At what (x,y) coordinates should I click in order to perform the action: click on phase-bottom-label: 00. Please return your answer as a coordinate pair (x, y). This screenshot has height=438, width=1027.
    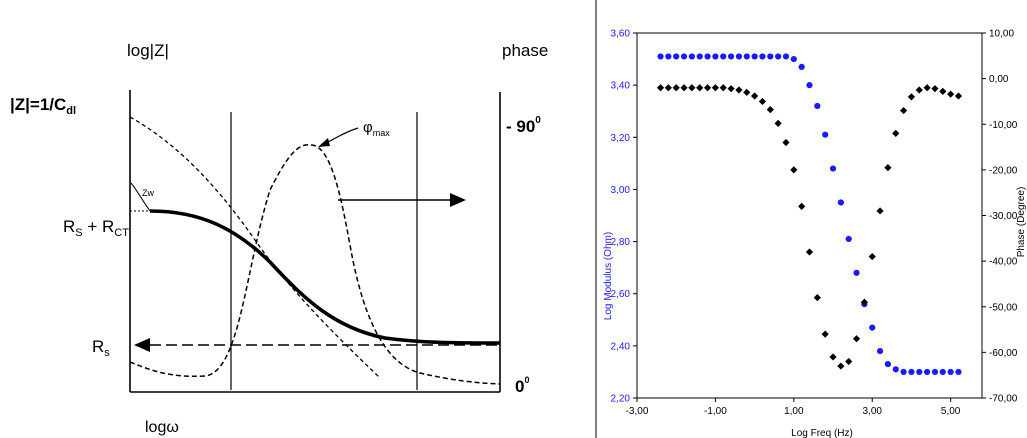
    Looking at the image, I should click on (522, 385).